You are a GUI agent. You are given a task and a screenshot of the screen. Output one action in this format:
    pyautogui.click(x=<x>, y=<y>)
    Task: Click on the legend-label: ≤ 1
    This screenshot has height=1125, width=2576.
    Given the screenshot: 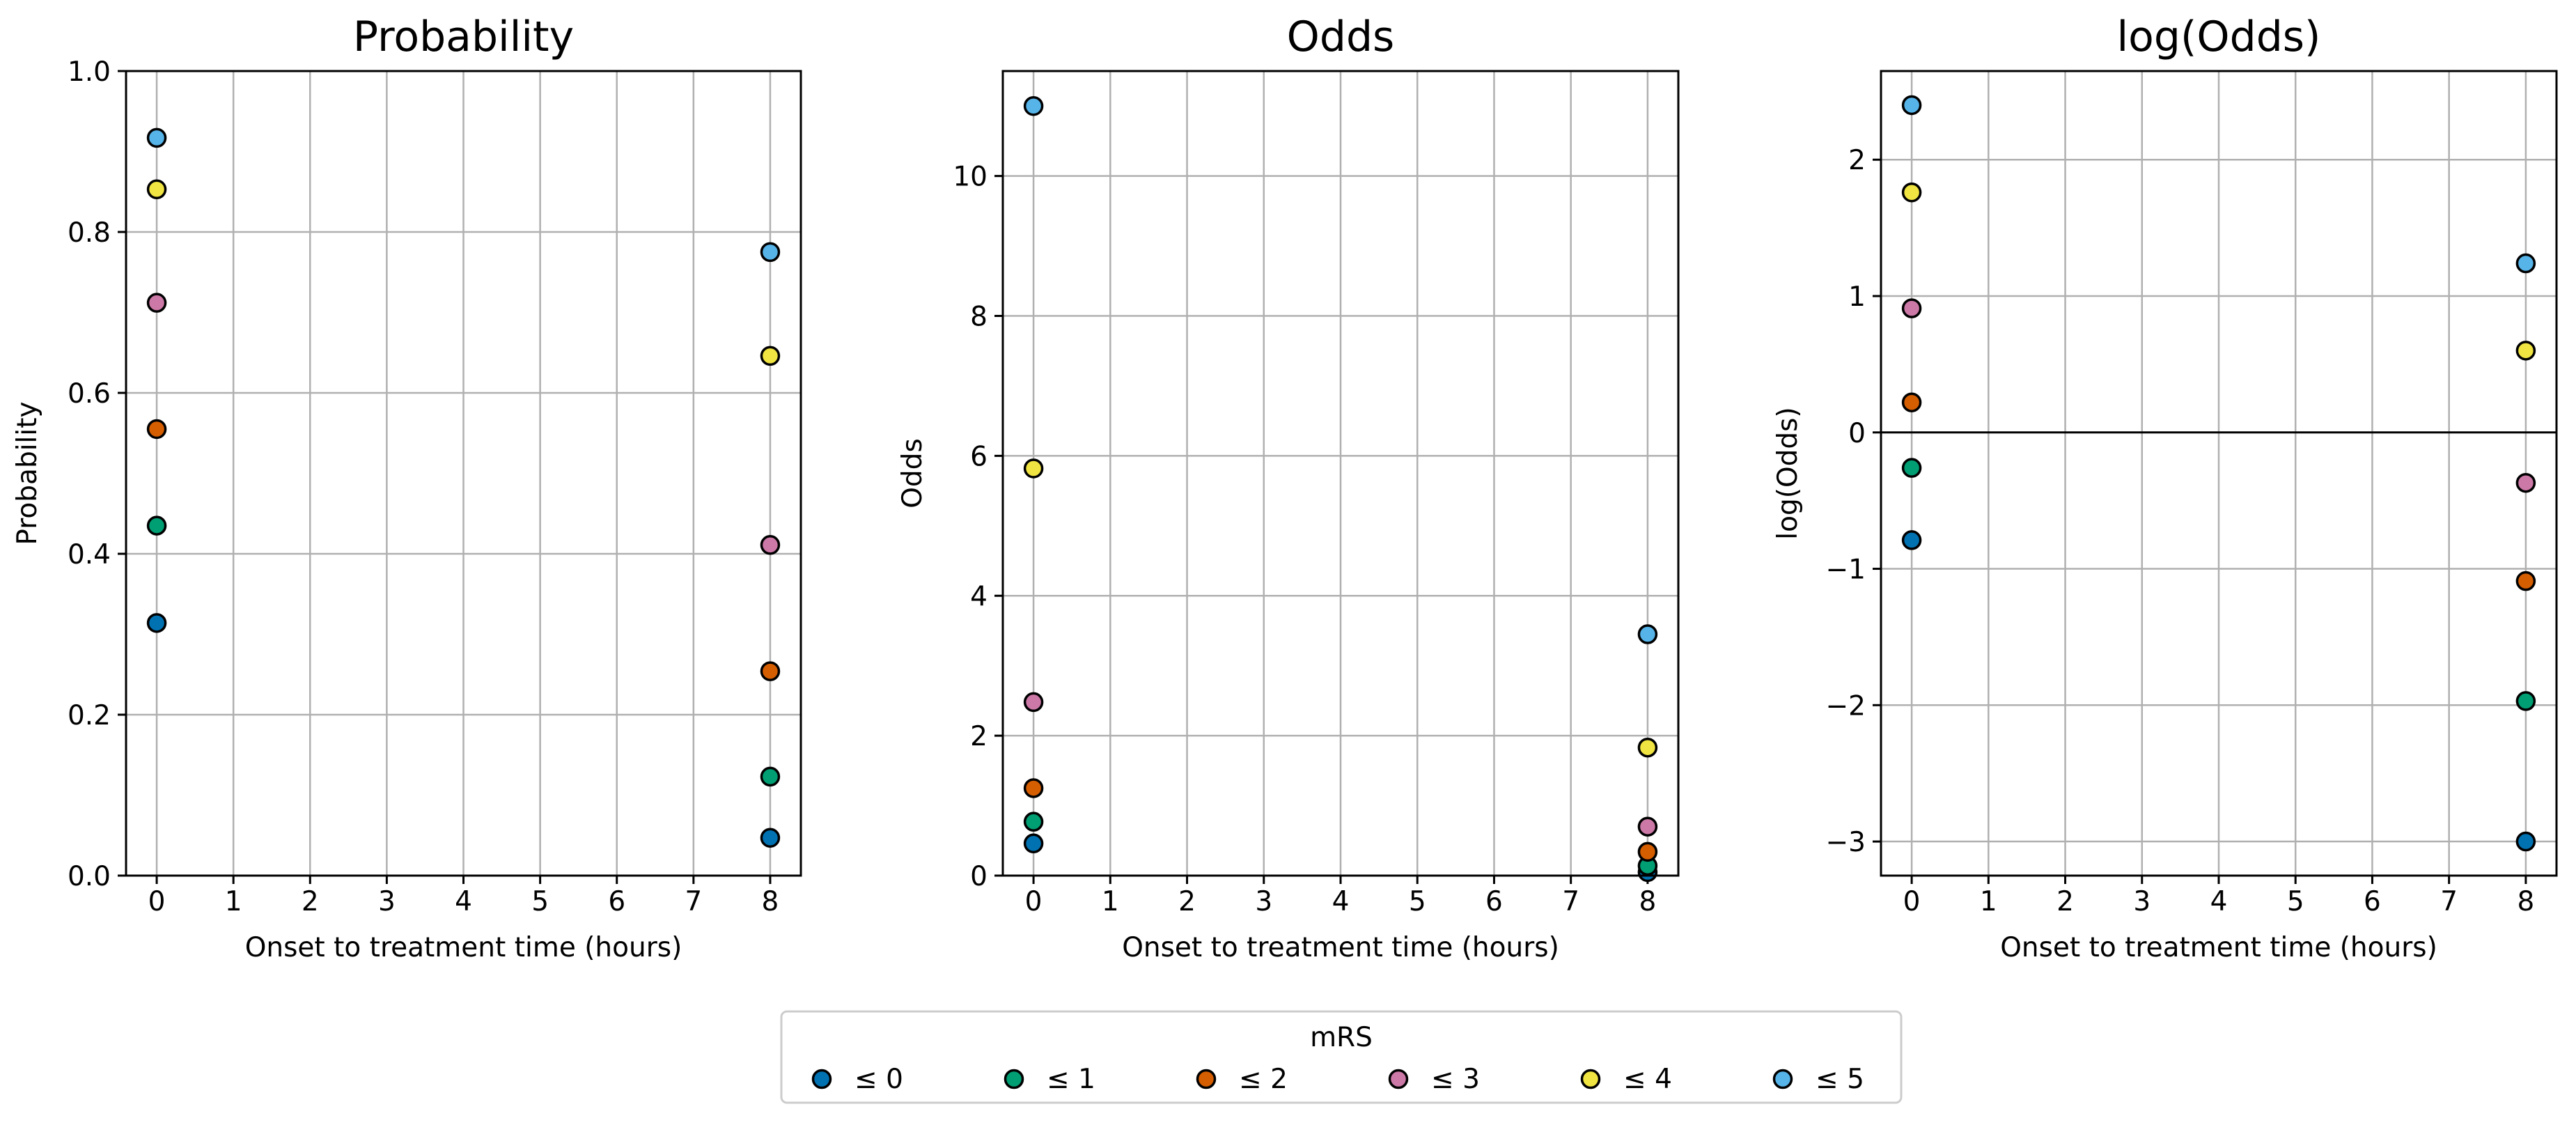 What is the action you would take?
    pyautogui.click(x=1071, y=1079)
    